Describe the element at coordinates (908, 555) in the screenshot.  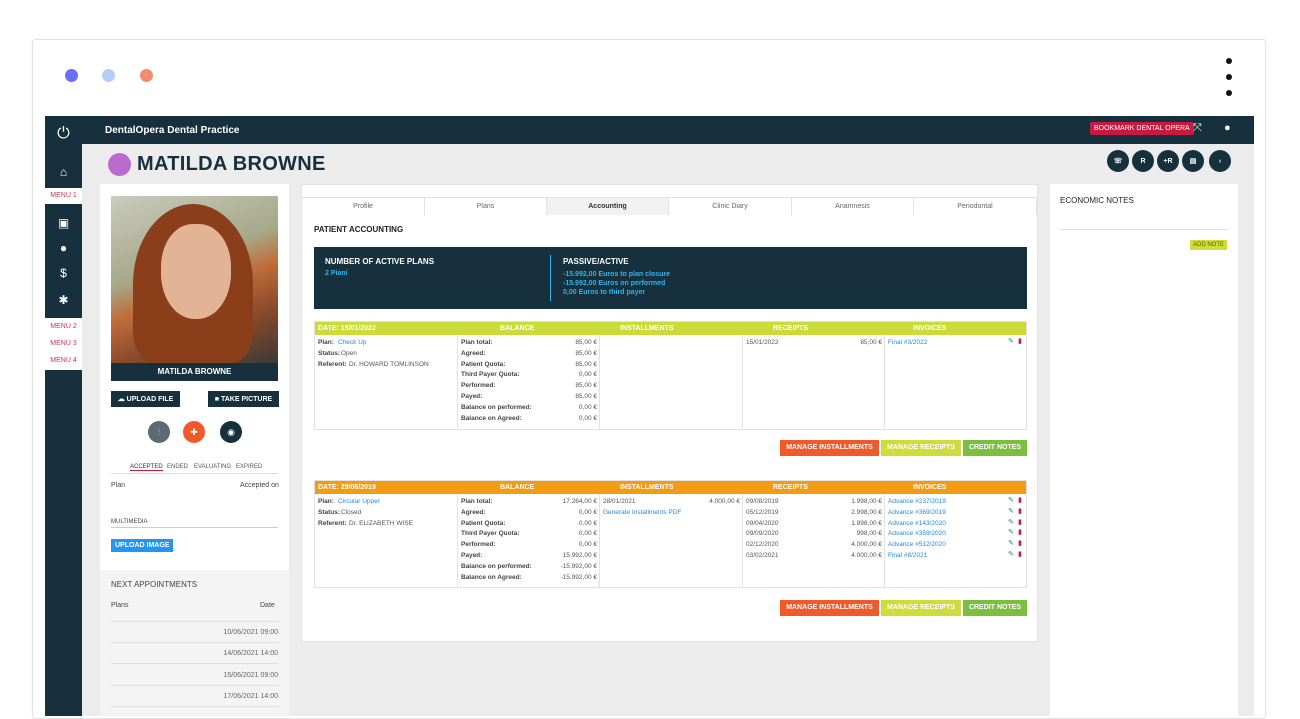
I see `invoice-link: Final #8/2021` at that location.